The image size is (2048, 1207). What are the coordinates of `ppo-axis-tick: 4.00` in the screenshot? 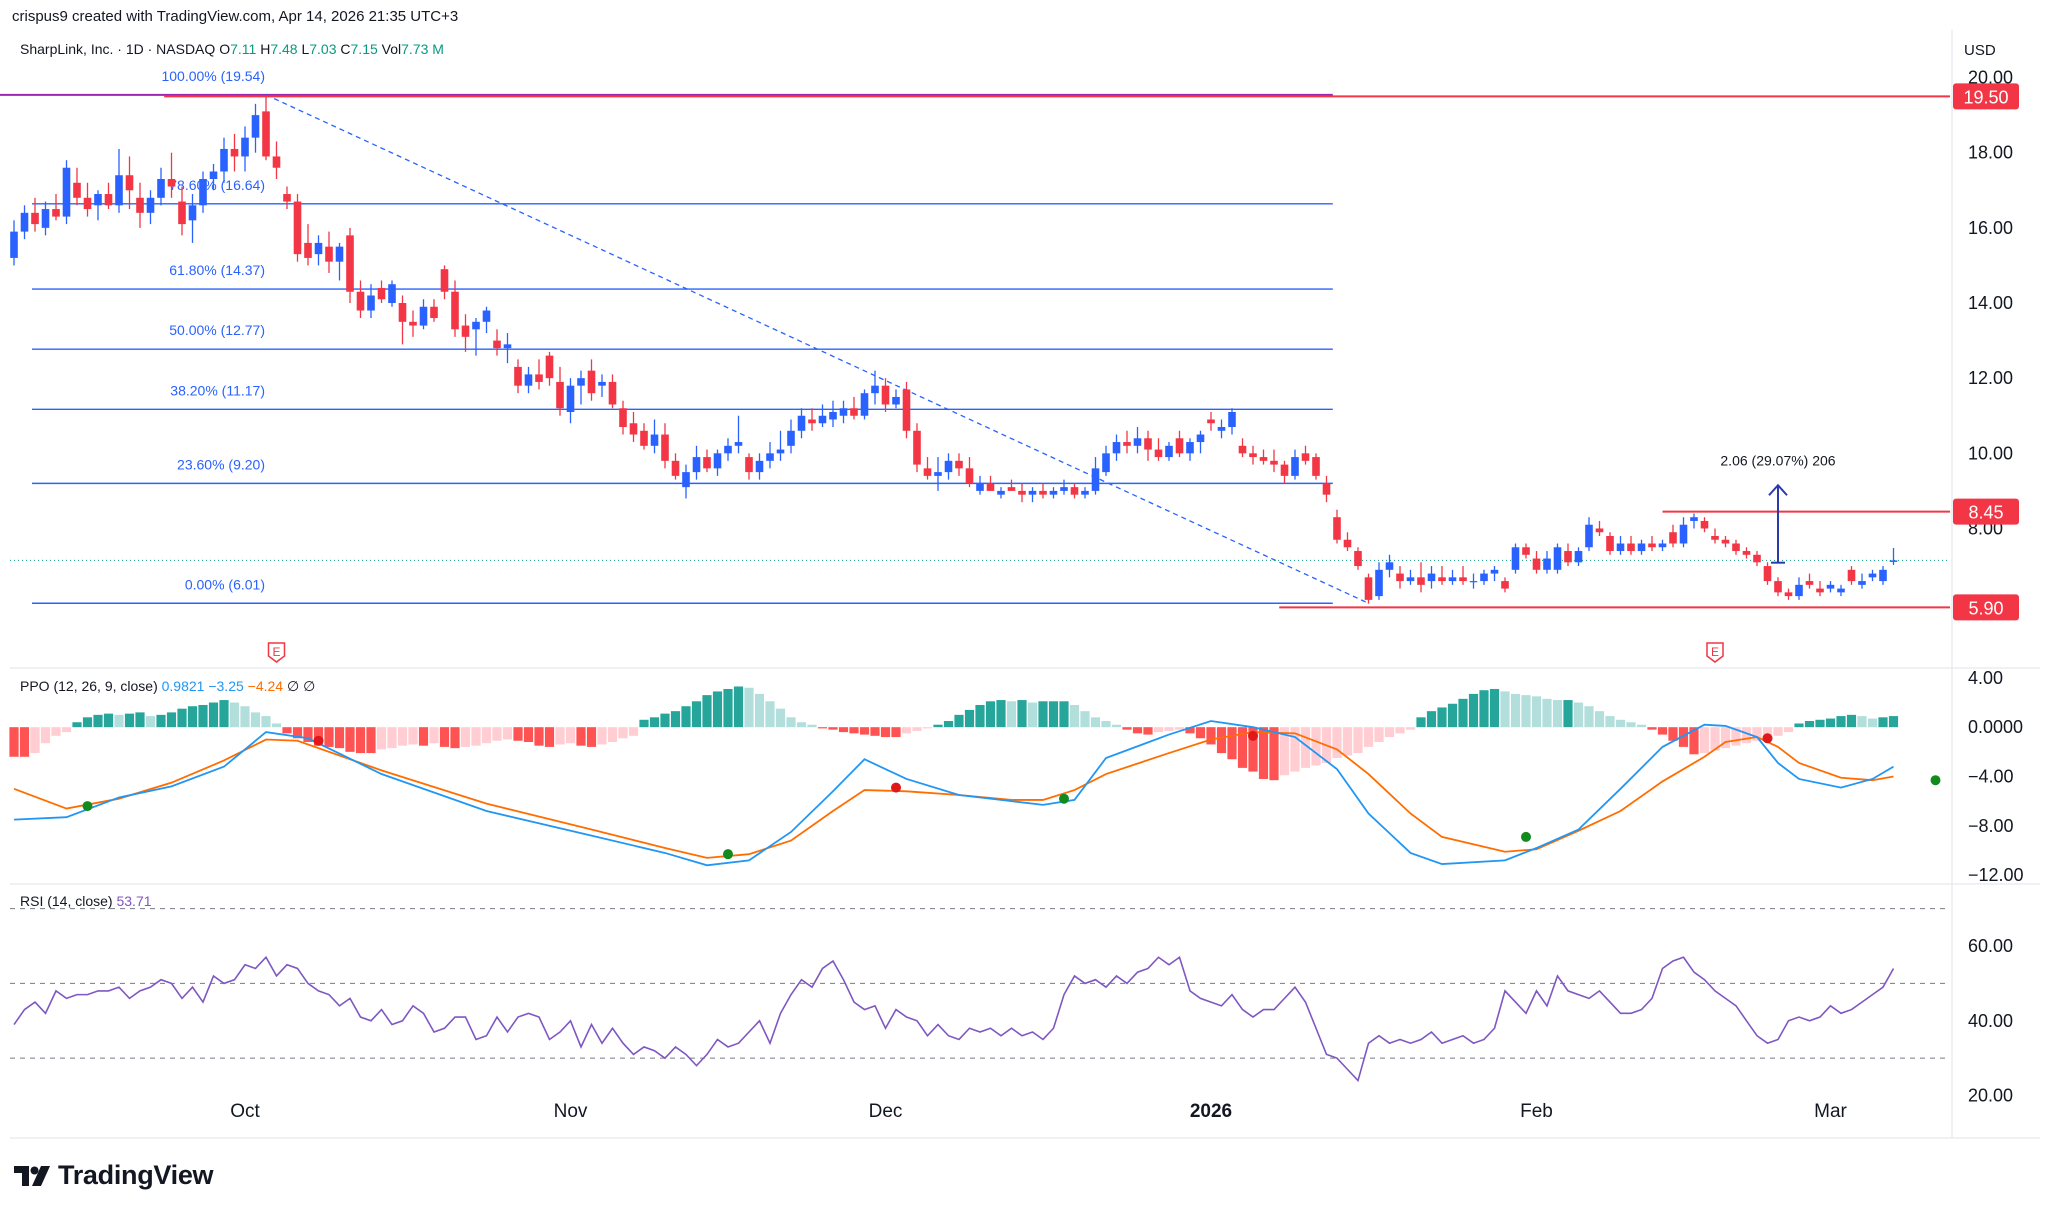 It's located at (1985, 678).